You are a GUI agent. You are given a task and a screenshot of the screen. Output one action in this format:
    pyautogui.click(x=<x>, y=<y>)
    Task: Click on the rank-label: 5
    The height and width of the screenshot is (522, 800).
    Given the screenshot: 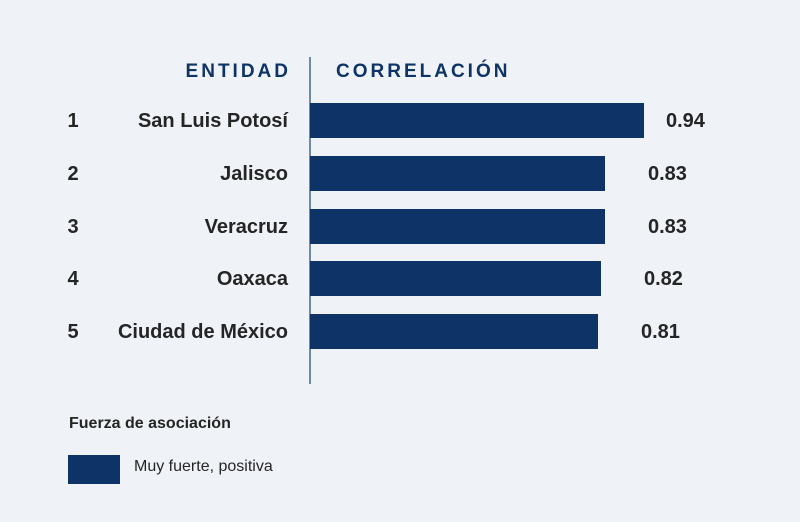 What is the action you would take?
    pyautogui.click(x=73, y=332)
    